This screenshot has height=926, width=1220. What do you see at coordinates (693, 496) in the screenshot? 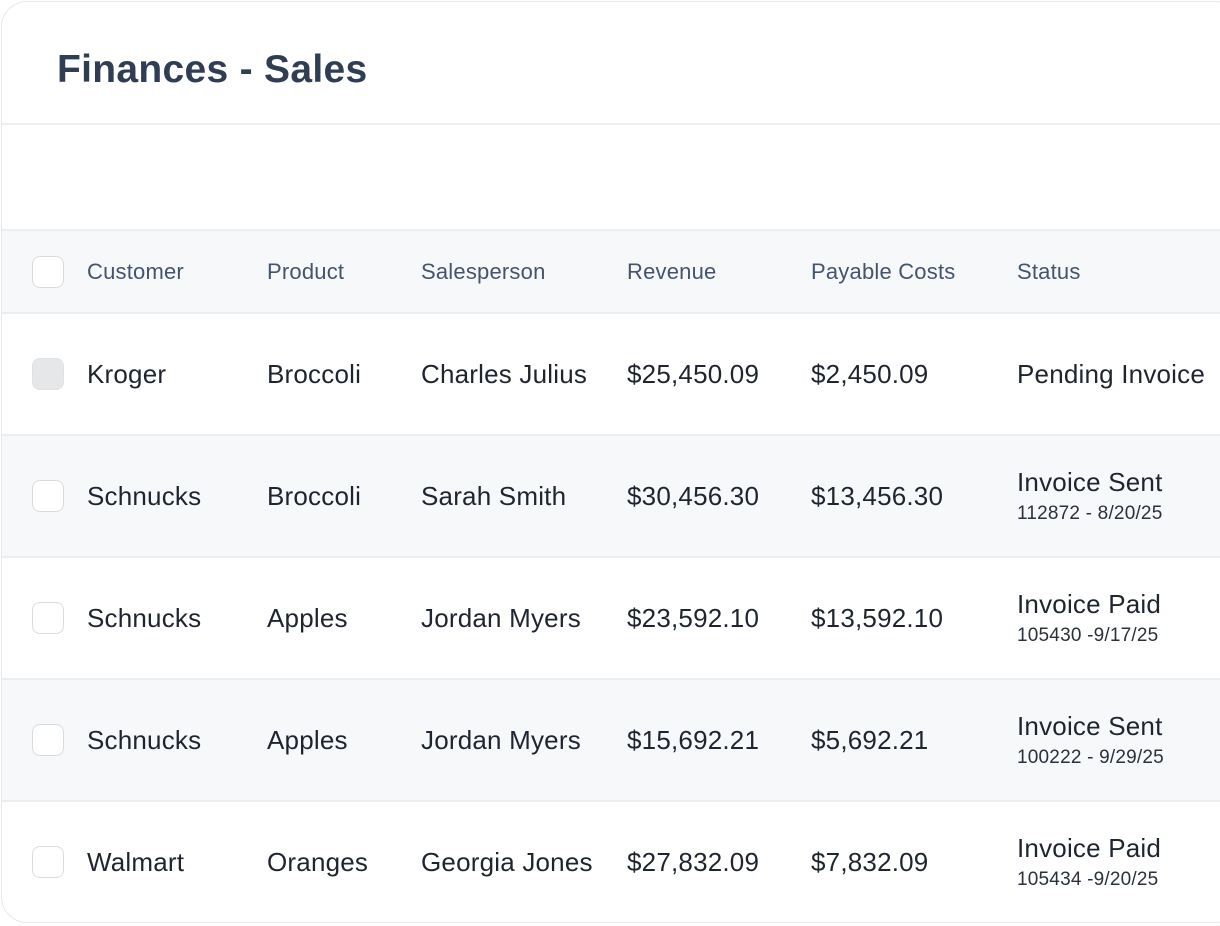
I see `revenue-cell: $30,456.30` at bounding box center [693, 496].